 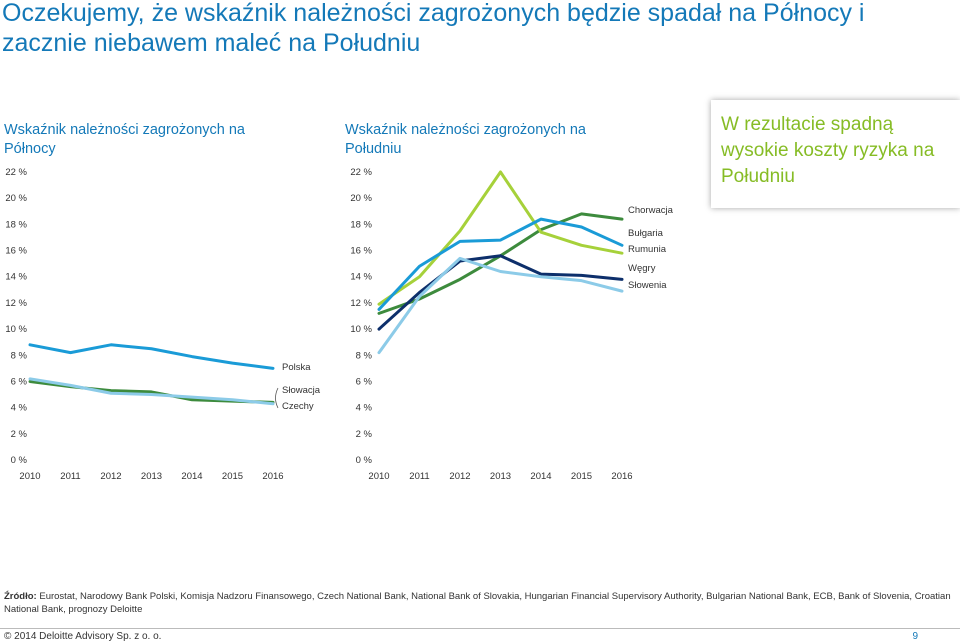 I want to click on south-x-tick-label: 2012, so click(x=459, y=476).